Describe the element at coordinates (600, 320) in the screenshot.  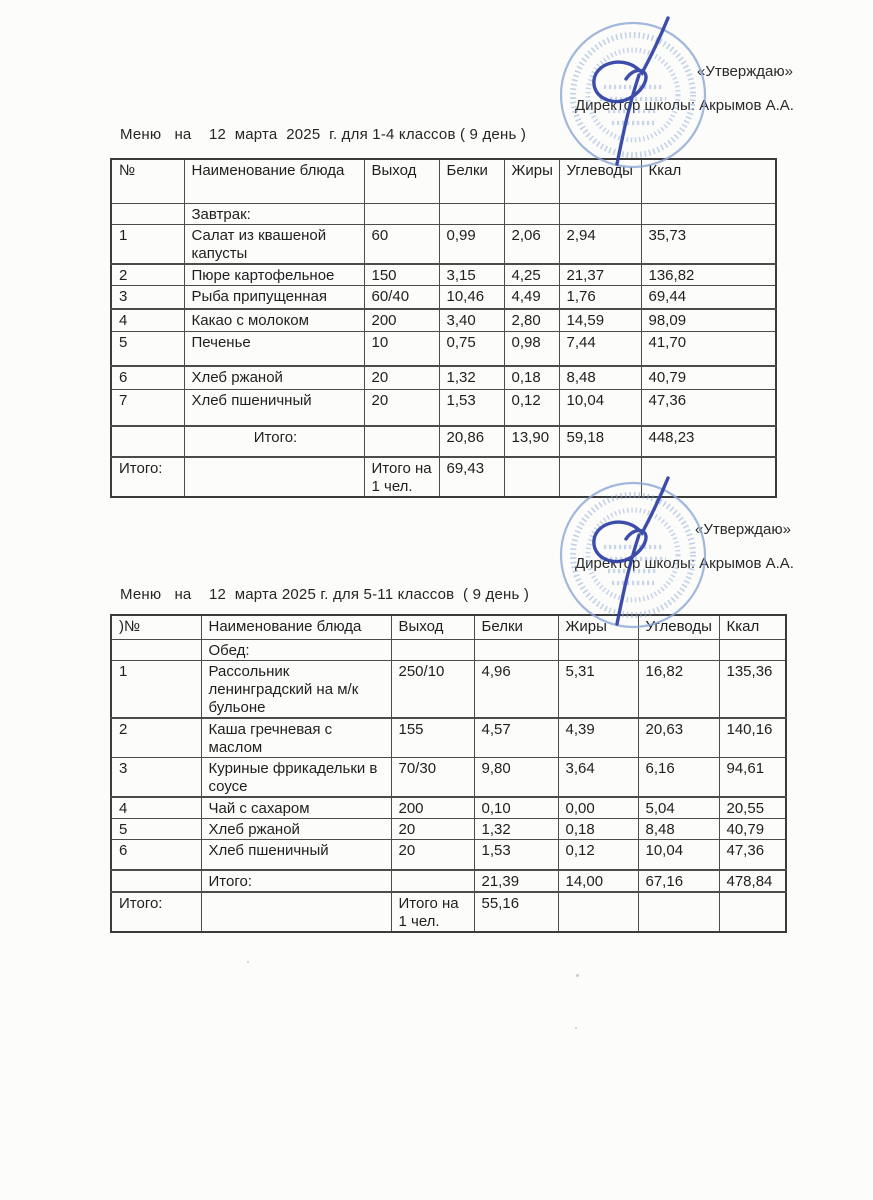
I see `cell-carbs: 14,59` at that location.